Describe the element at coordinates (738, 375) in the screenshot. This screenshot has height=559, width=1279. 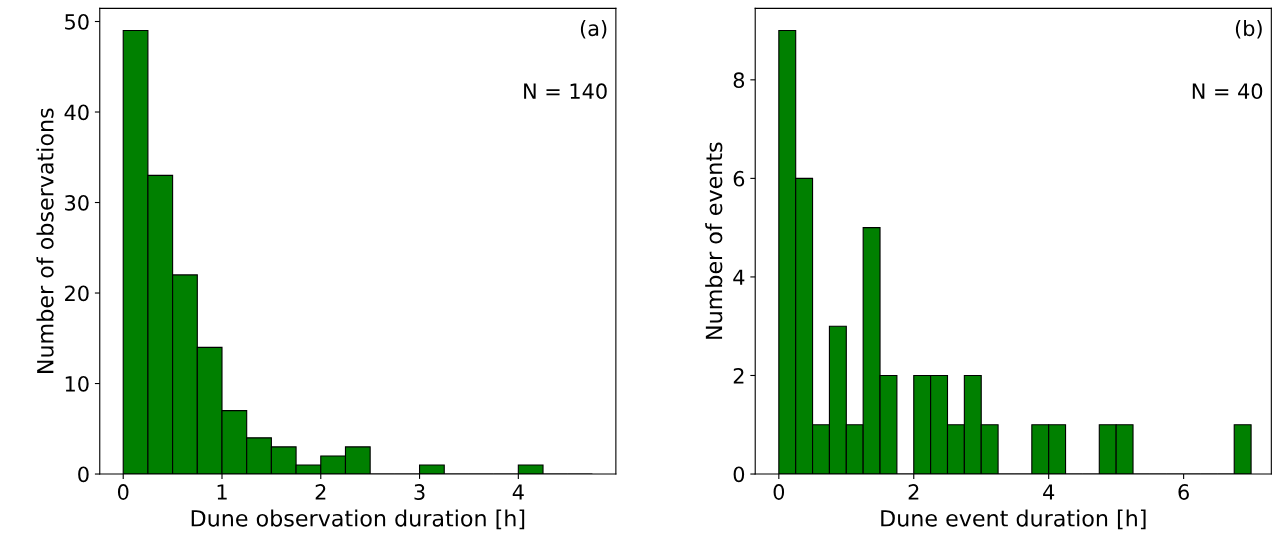
I see `y-tick-label: 2` at that location.